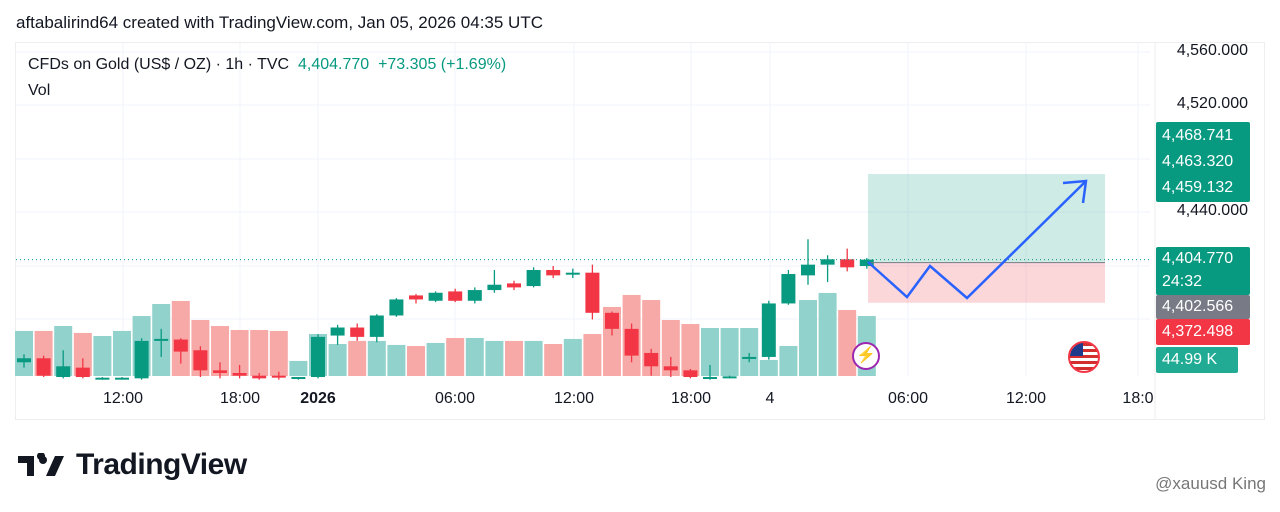 The width and height of the screenshot is (1280, 512). What do you see at coordinates (1203, 307) in the screenshot?
I see `entry-price-tag: 4,402.566` at bounding box center [1203, 307].